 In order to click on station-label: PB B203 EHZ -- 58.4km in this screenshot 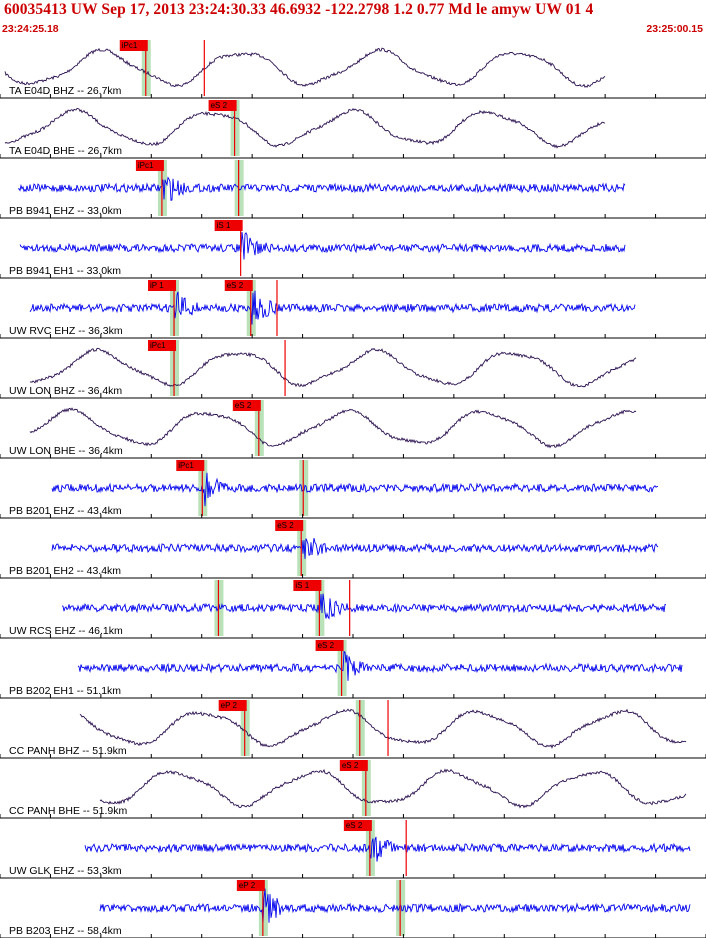, I will do `click(65, 931)`.